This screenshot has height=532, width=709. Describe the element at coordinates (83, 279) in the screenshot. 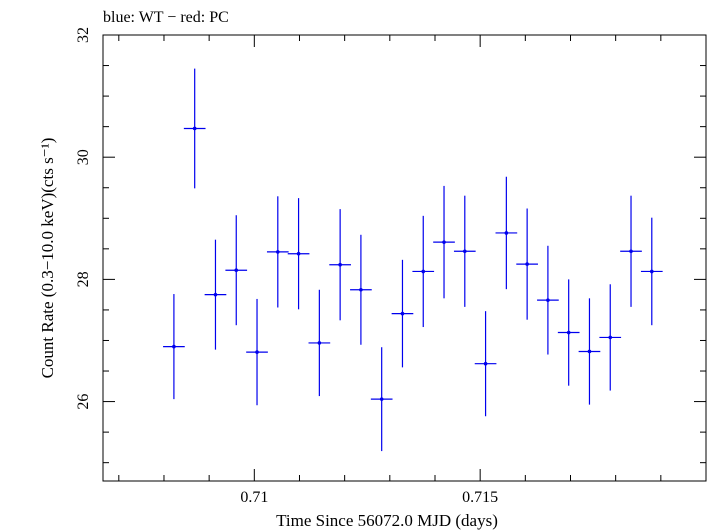

I see `y-tick-label: 28` at that location.